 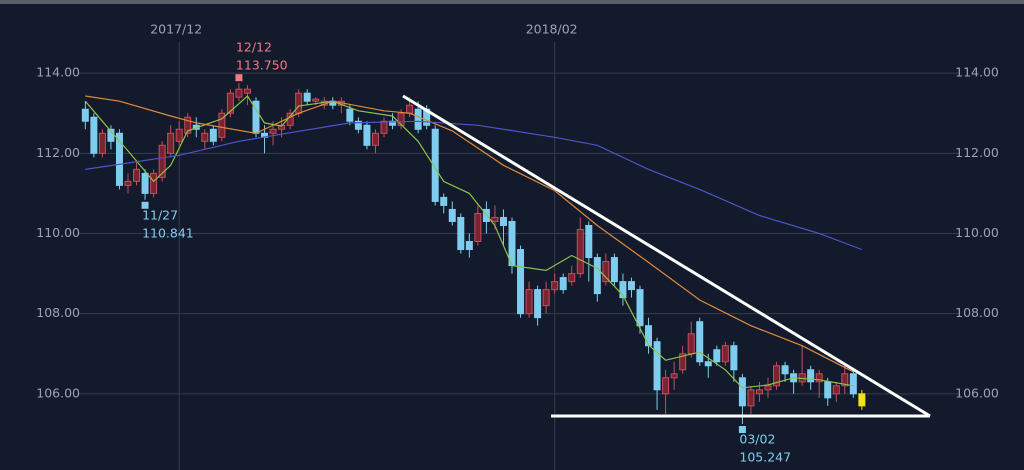 I want to click on y-tick-label: 112.00, so click(x=58, y=152).